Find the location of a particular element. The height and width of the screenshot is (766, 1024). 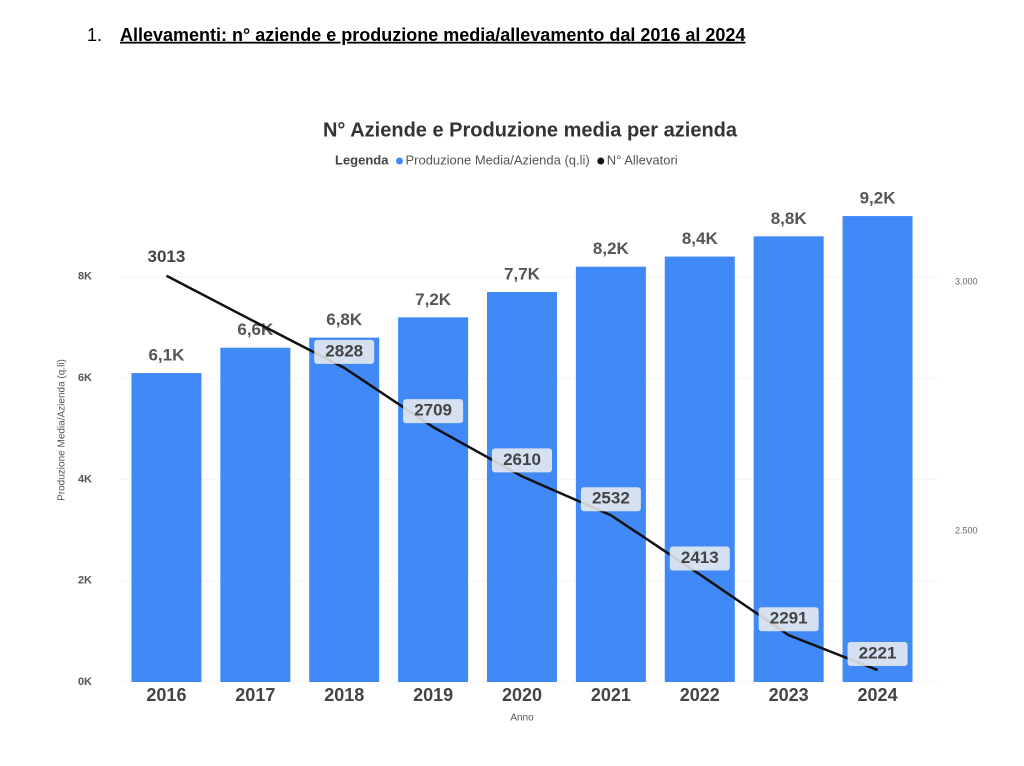

line-value-label: 2413 is located at coordinates (700, 557).